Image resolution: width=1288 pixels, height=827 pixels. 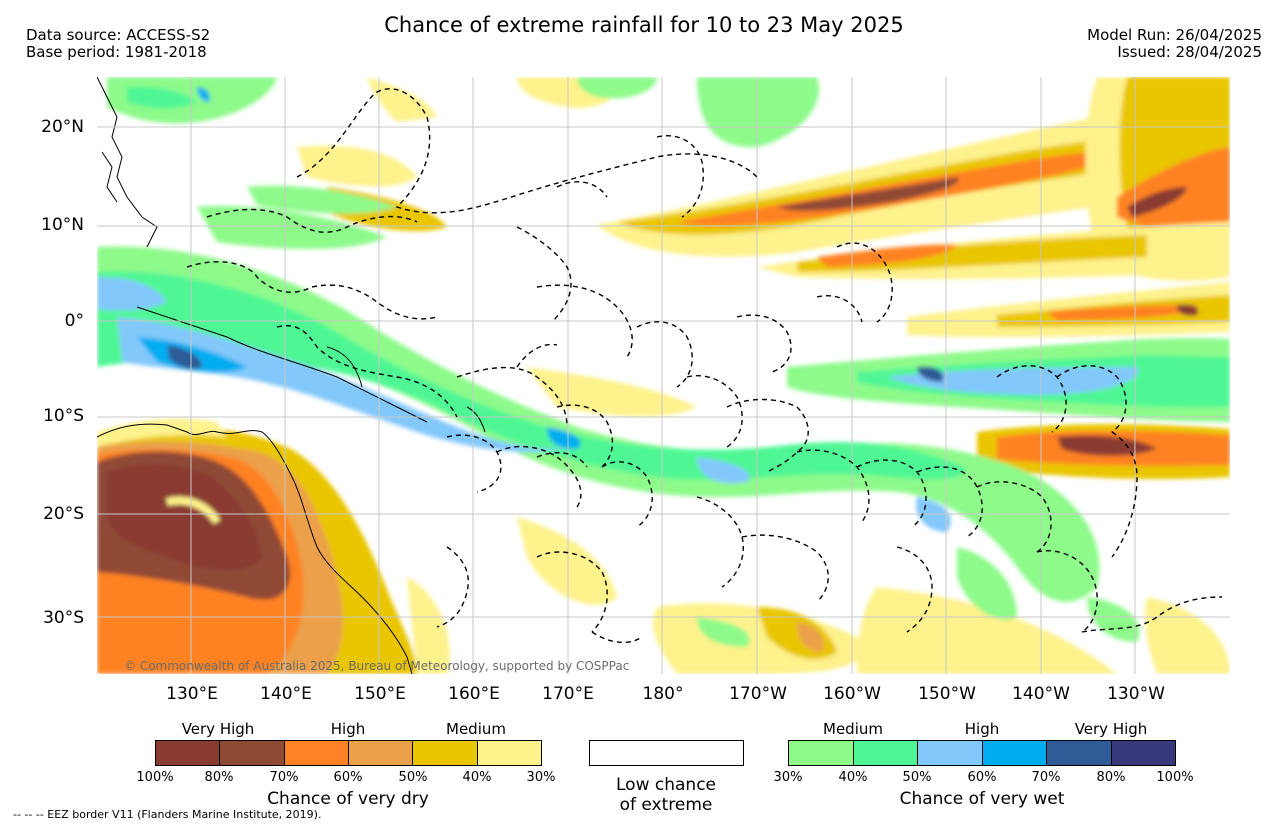 I want to click on dry-category-very-high: Very High, so click(x=218, y=729).